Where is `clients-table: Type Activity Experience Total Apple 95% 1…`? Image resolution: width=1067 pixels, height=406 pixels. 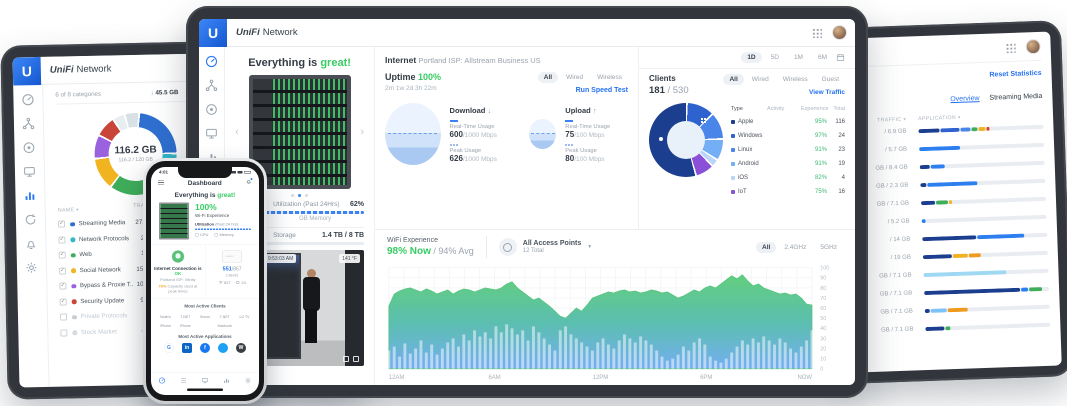 clients-table: Type Activity Experience Total Apple 95% 1… is located at coordinates (788, 151).